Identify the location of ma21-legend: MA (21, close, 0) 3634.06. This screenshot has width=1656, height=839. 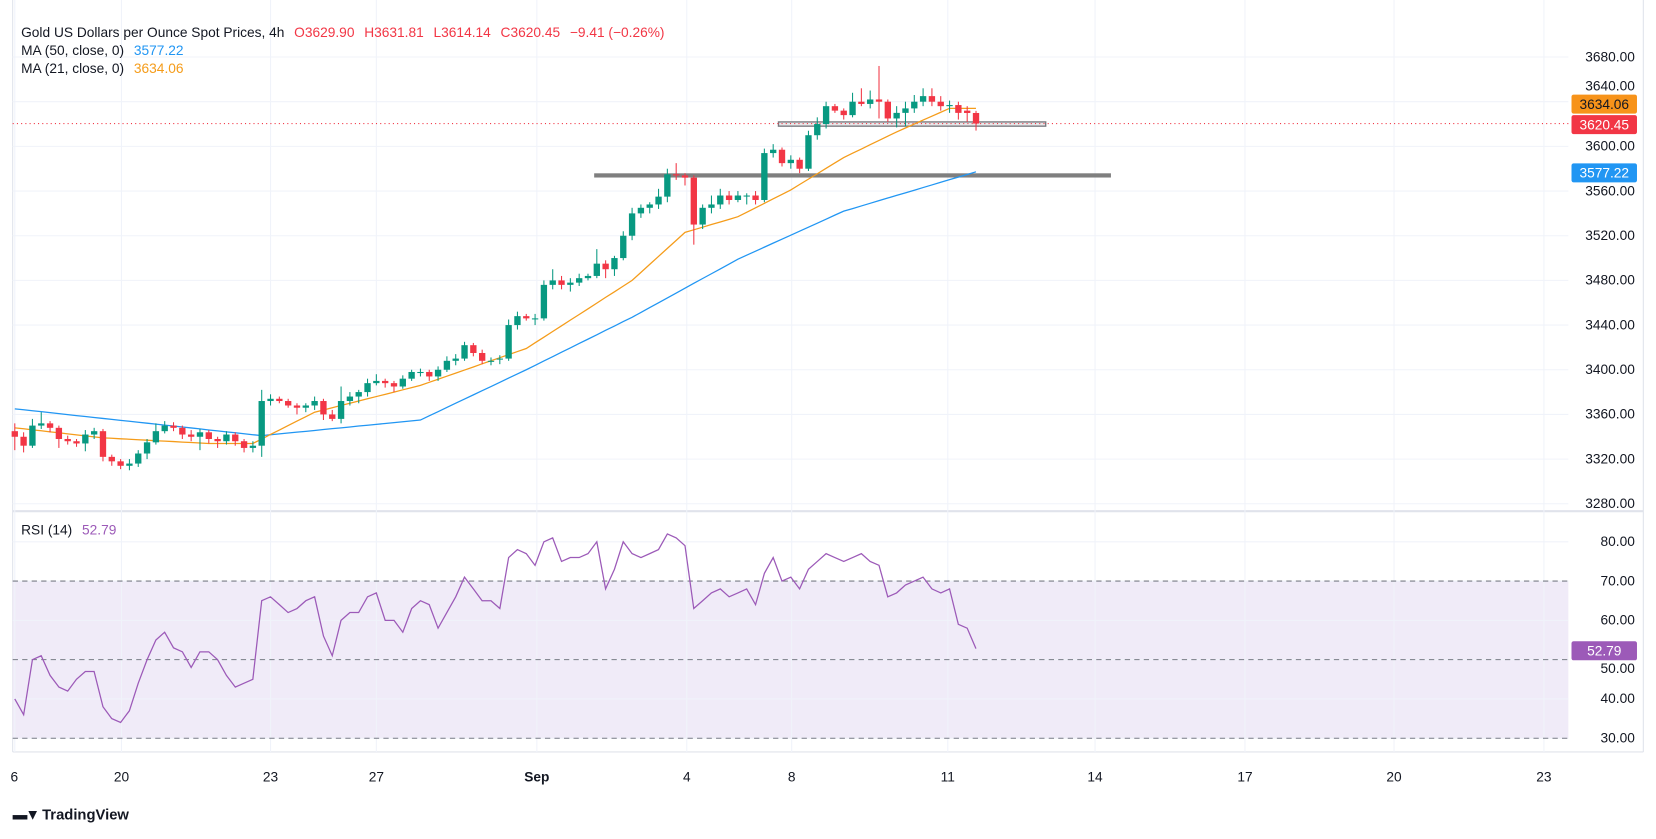
(103, 68).